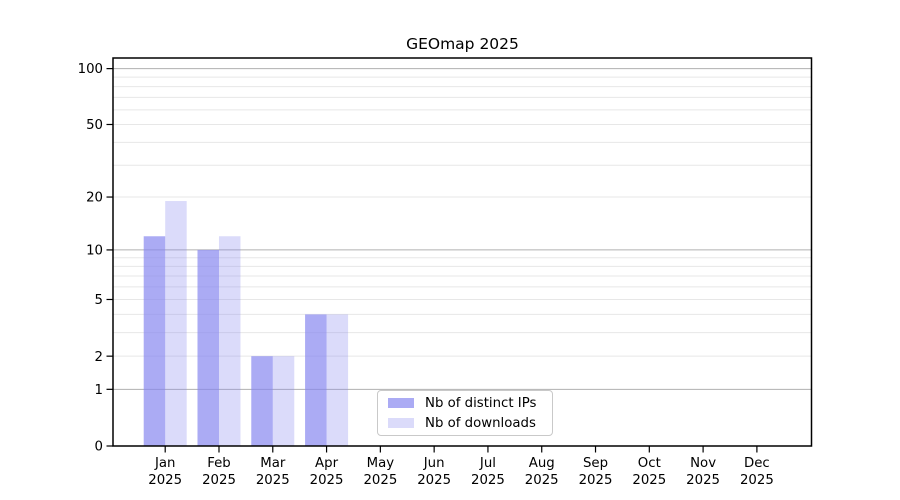 The image size is (900, 500). Describe the element at coordinates (99, 300) in the screenshot. I see `y-tick-label: 5` at that location.